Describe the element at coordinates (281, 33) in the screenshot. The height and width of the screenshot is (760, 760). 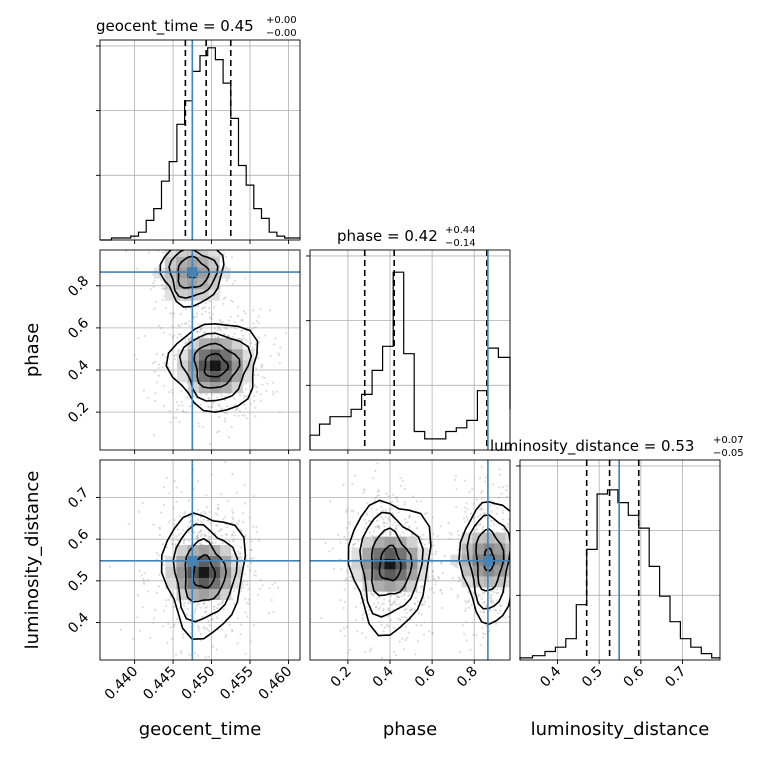
I see `title-geocent-time-minus: −0.00` at that location.